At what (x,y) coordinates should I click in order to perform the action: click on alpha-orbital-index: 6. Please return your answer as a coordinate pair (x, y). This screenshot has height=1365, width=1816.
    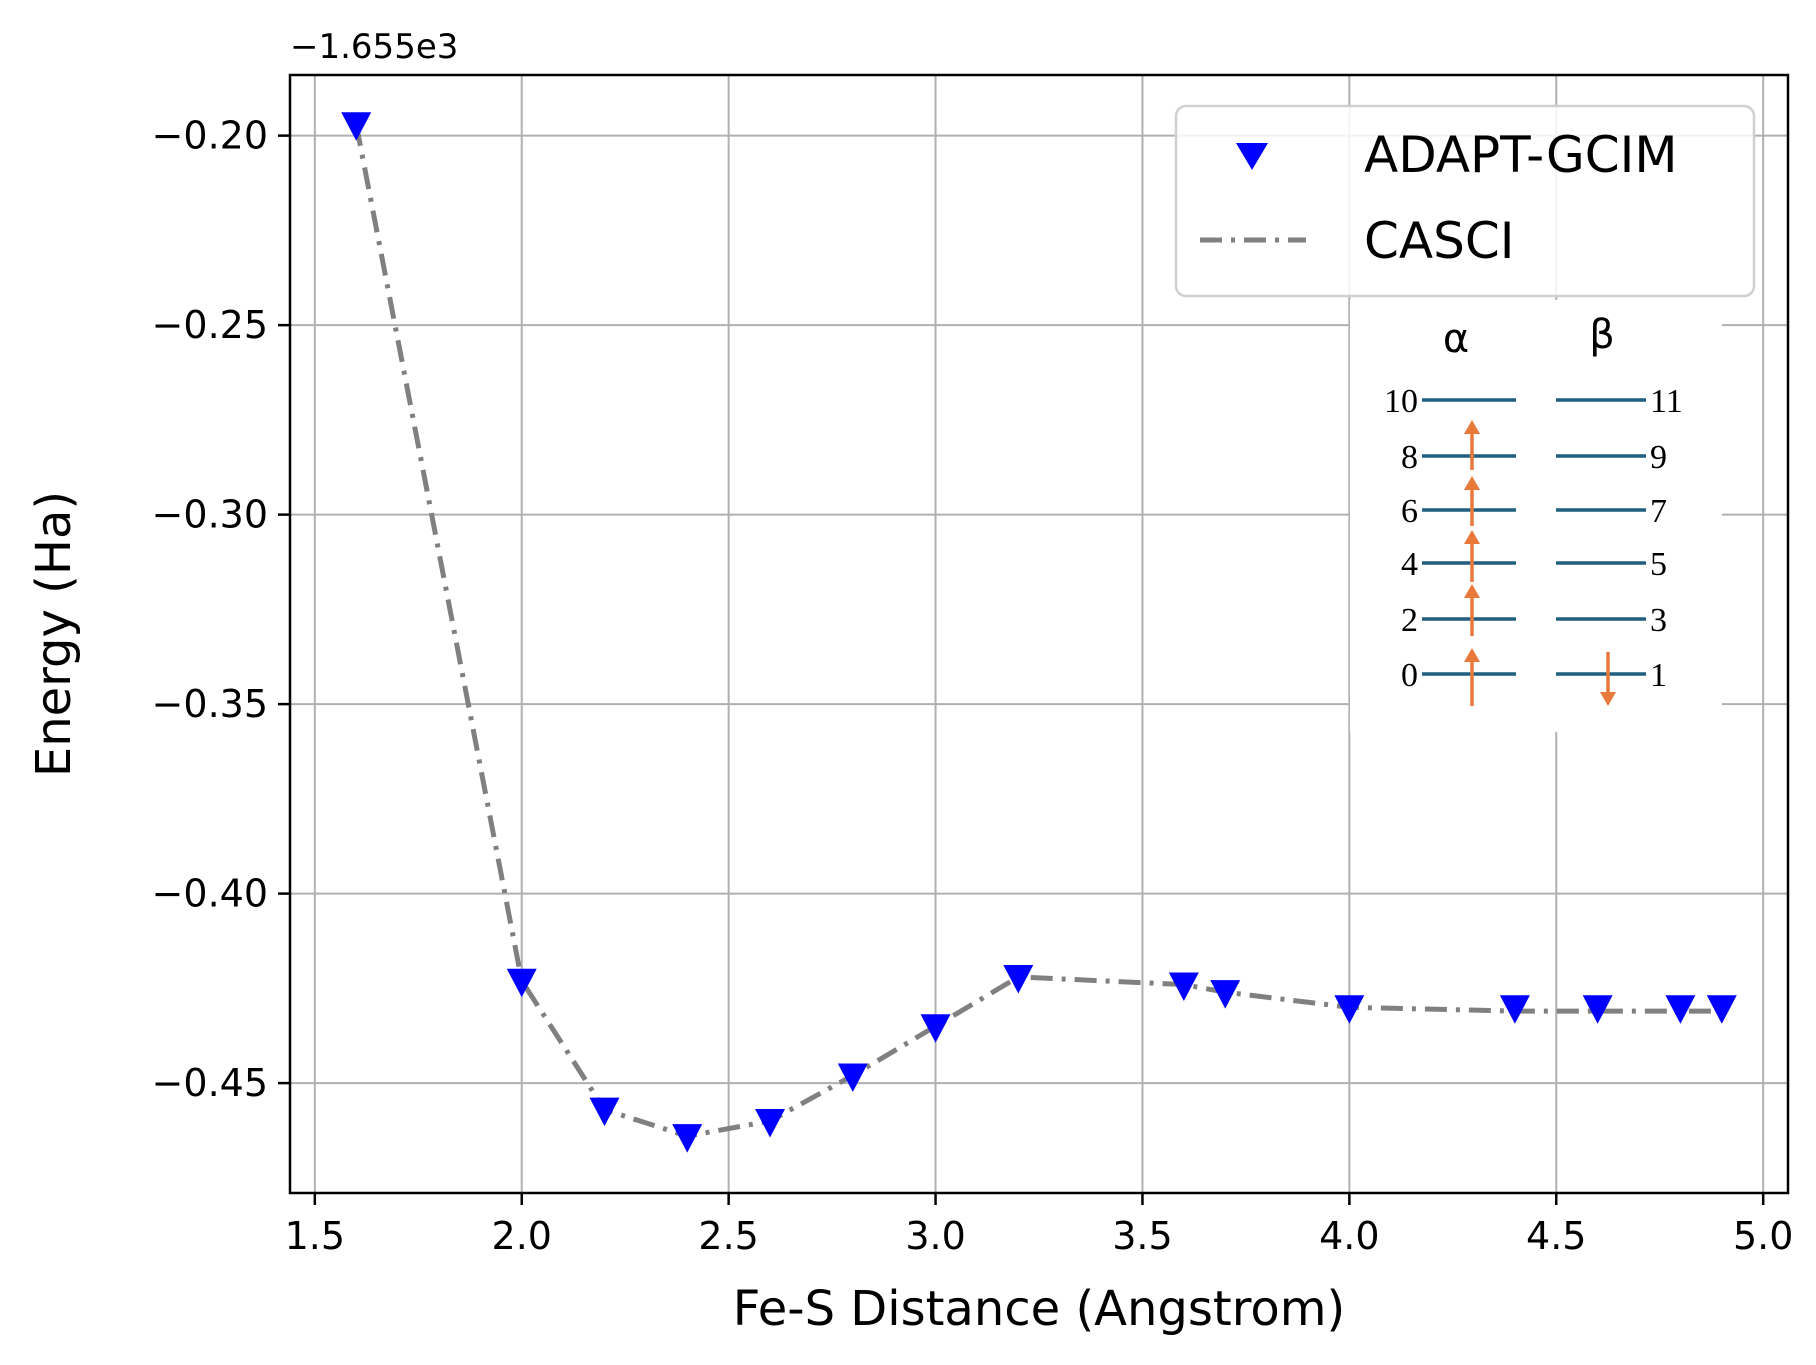
    Looking at the image, I should click on (1409, 511).